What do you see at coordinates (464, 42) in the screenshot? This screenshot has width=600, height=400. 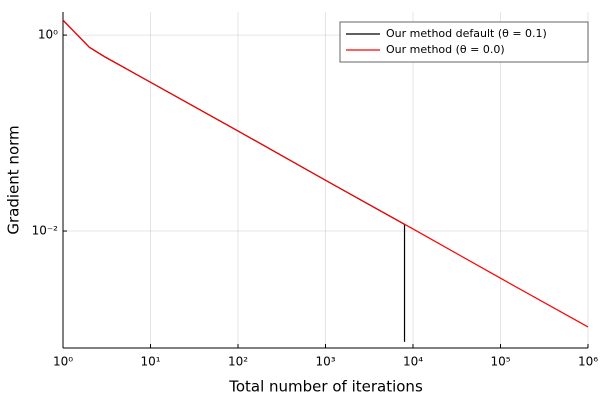 I see `legend-box` at bounding box center [464, 42].